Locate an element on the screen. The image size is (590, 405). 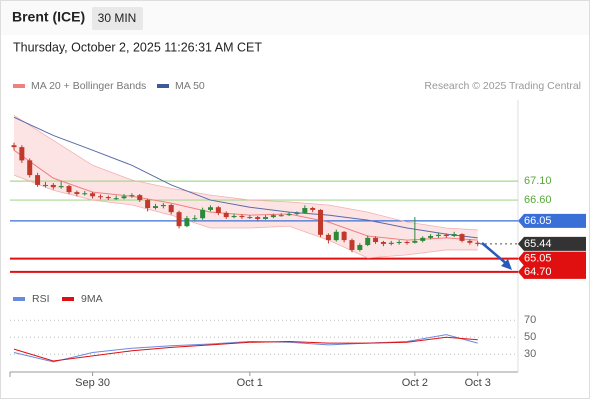
rsi-tick-label: 30 is located at coordinates (530, 354).